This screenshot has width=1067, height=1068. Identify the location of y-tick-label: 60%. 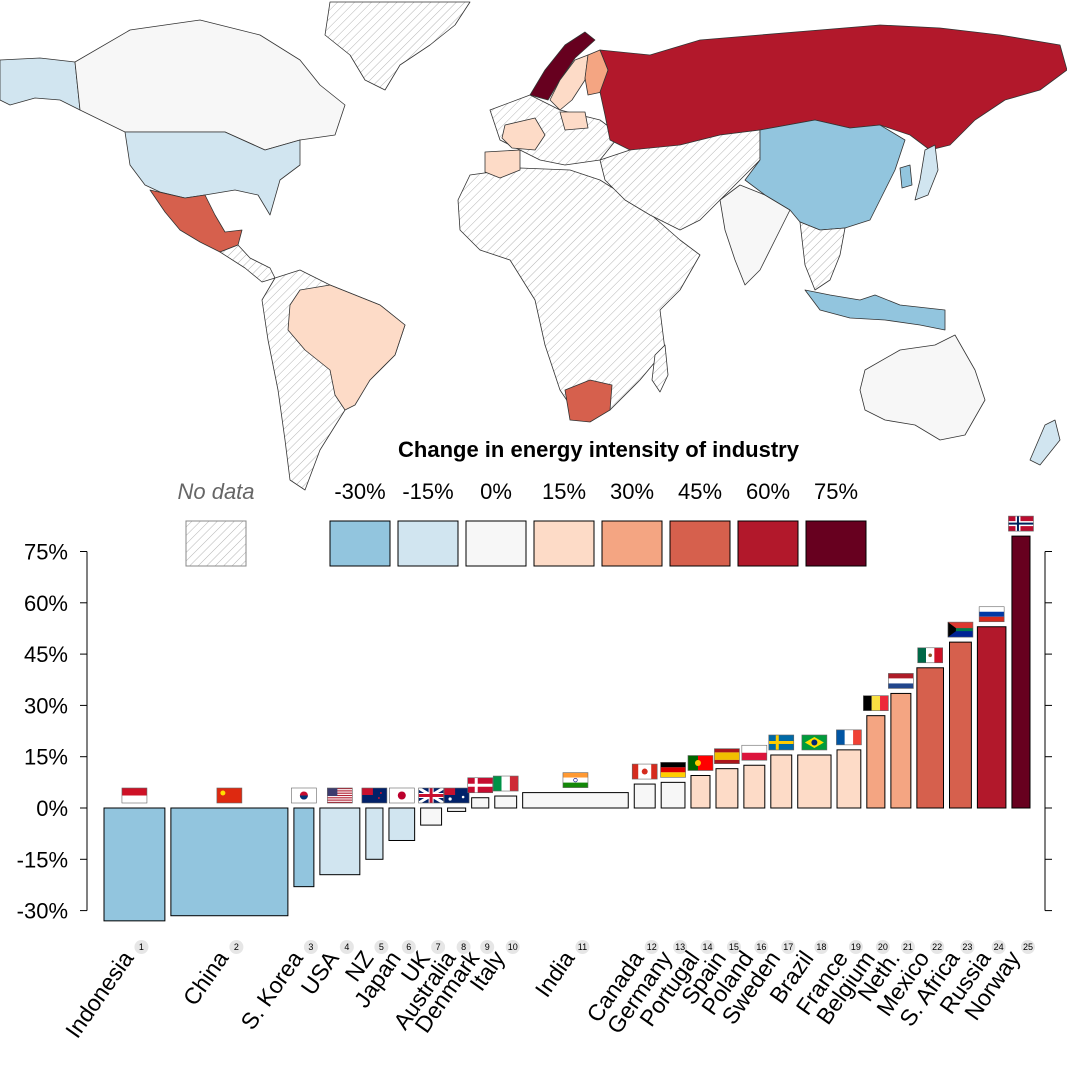
(46, 603).